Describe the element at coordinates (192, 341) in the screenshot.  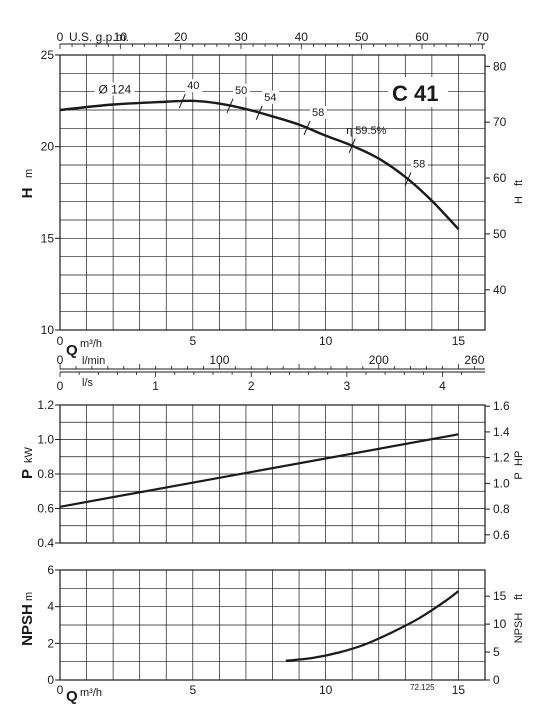
I see `head-q-tick-label: 5` at that location.